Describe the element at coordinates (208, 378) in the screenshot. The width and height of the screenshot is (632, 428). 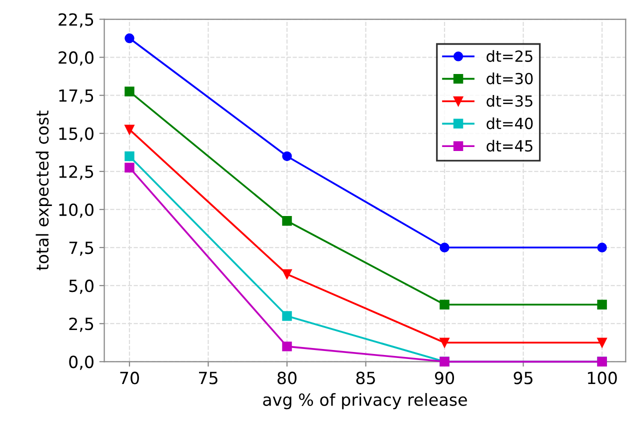
I see `x-tick-label: 75` at that location.